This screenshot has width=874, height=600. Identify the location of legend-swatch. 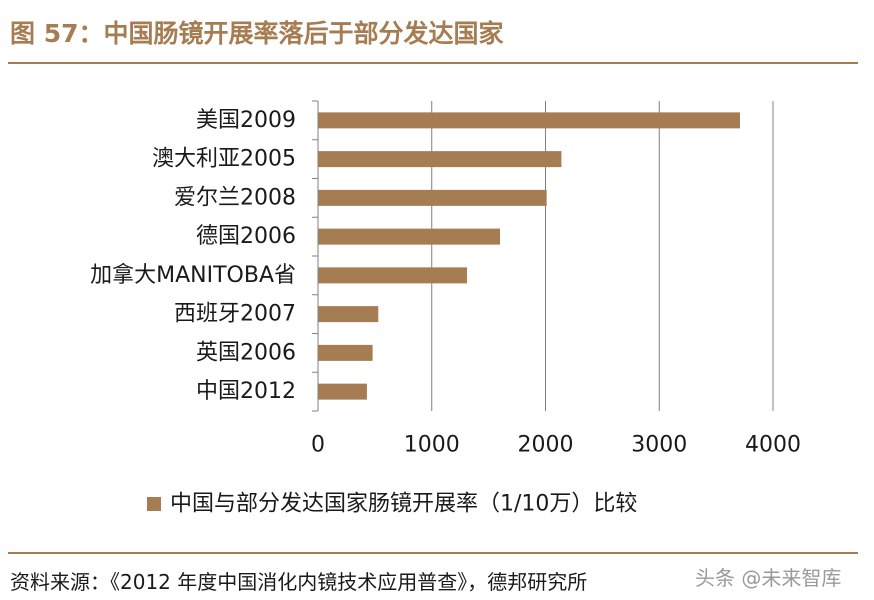
(154, 504).